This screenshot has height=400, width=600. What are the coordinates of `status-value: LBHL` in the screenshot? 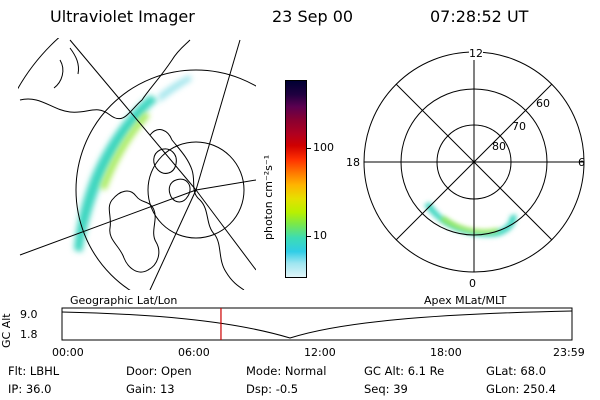 It's located at (44, 371).